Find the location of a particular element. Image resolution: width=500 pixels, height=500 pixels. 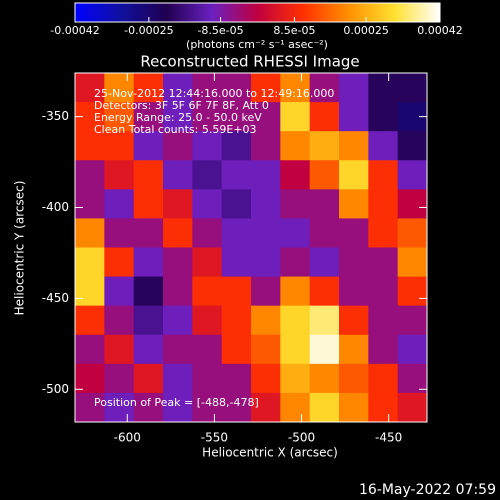

chart-title: Reconstructed RHESSI Image is located at coordinates (249, 62).